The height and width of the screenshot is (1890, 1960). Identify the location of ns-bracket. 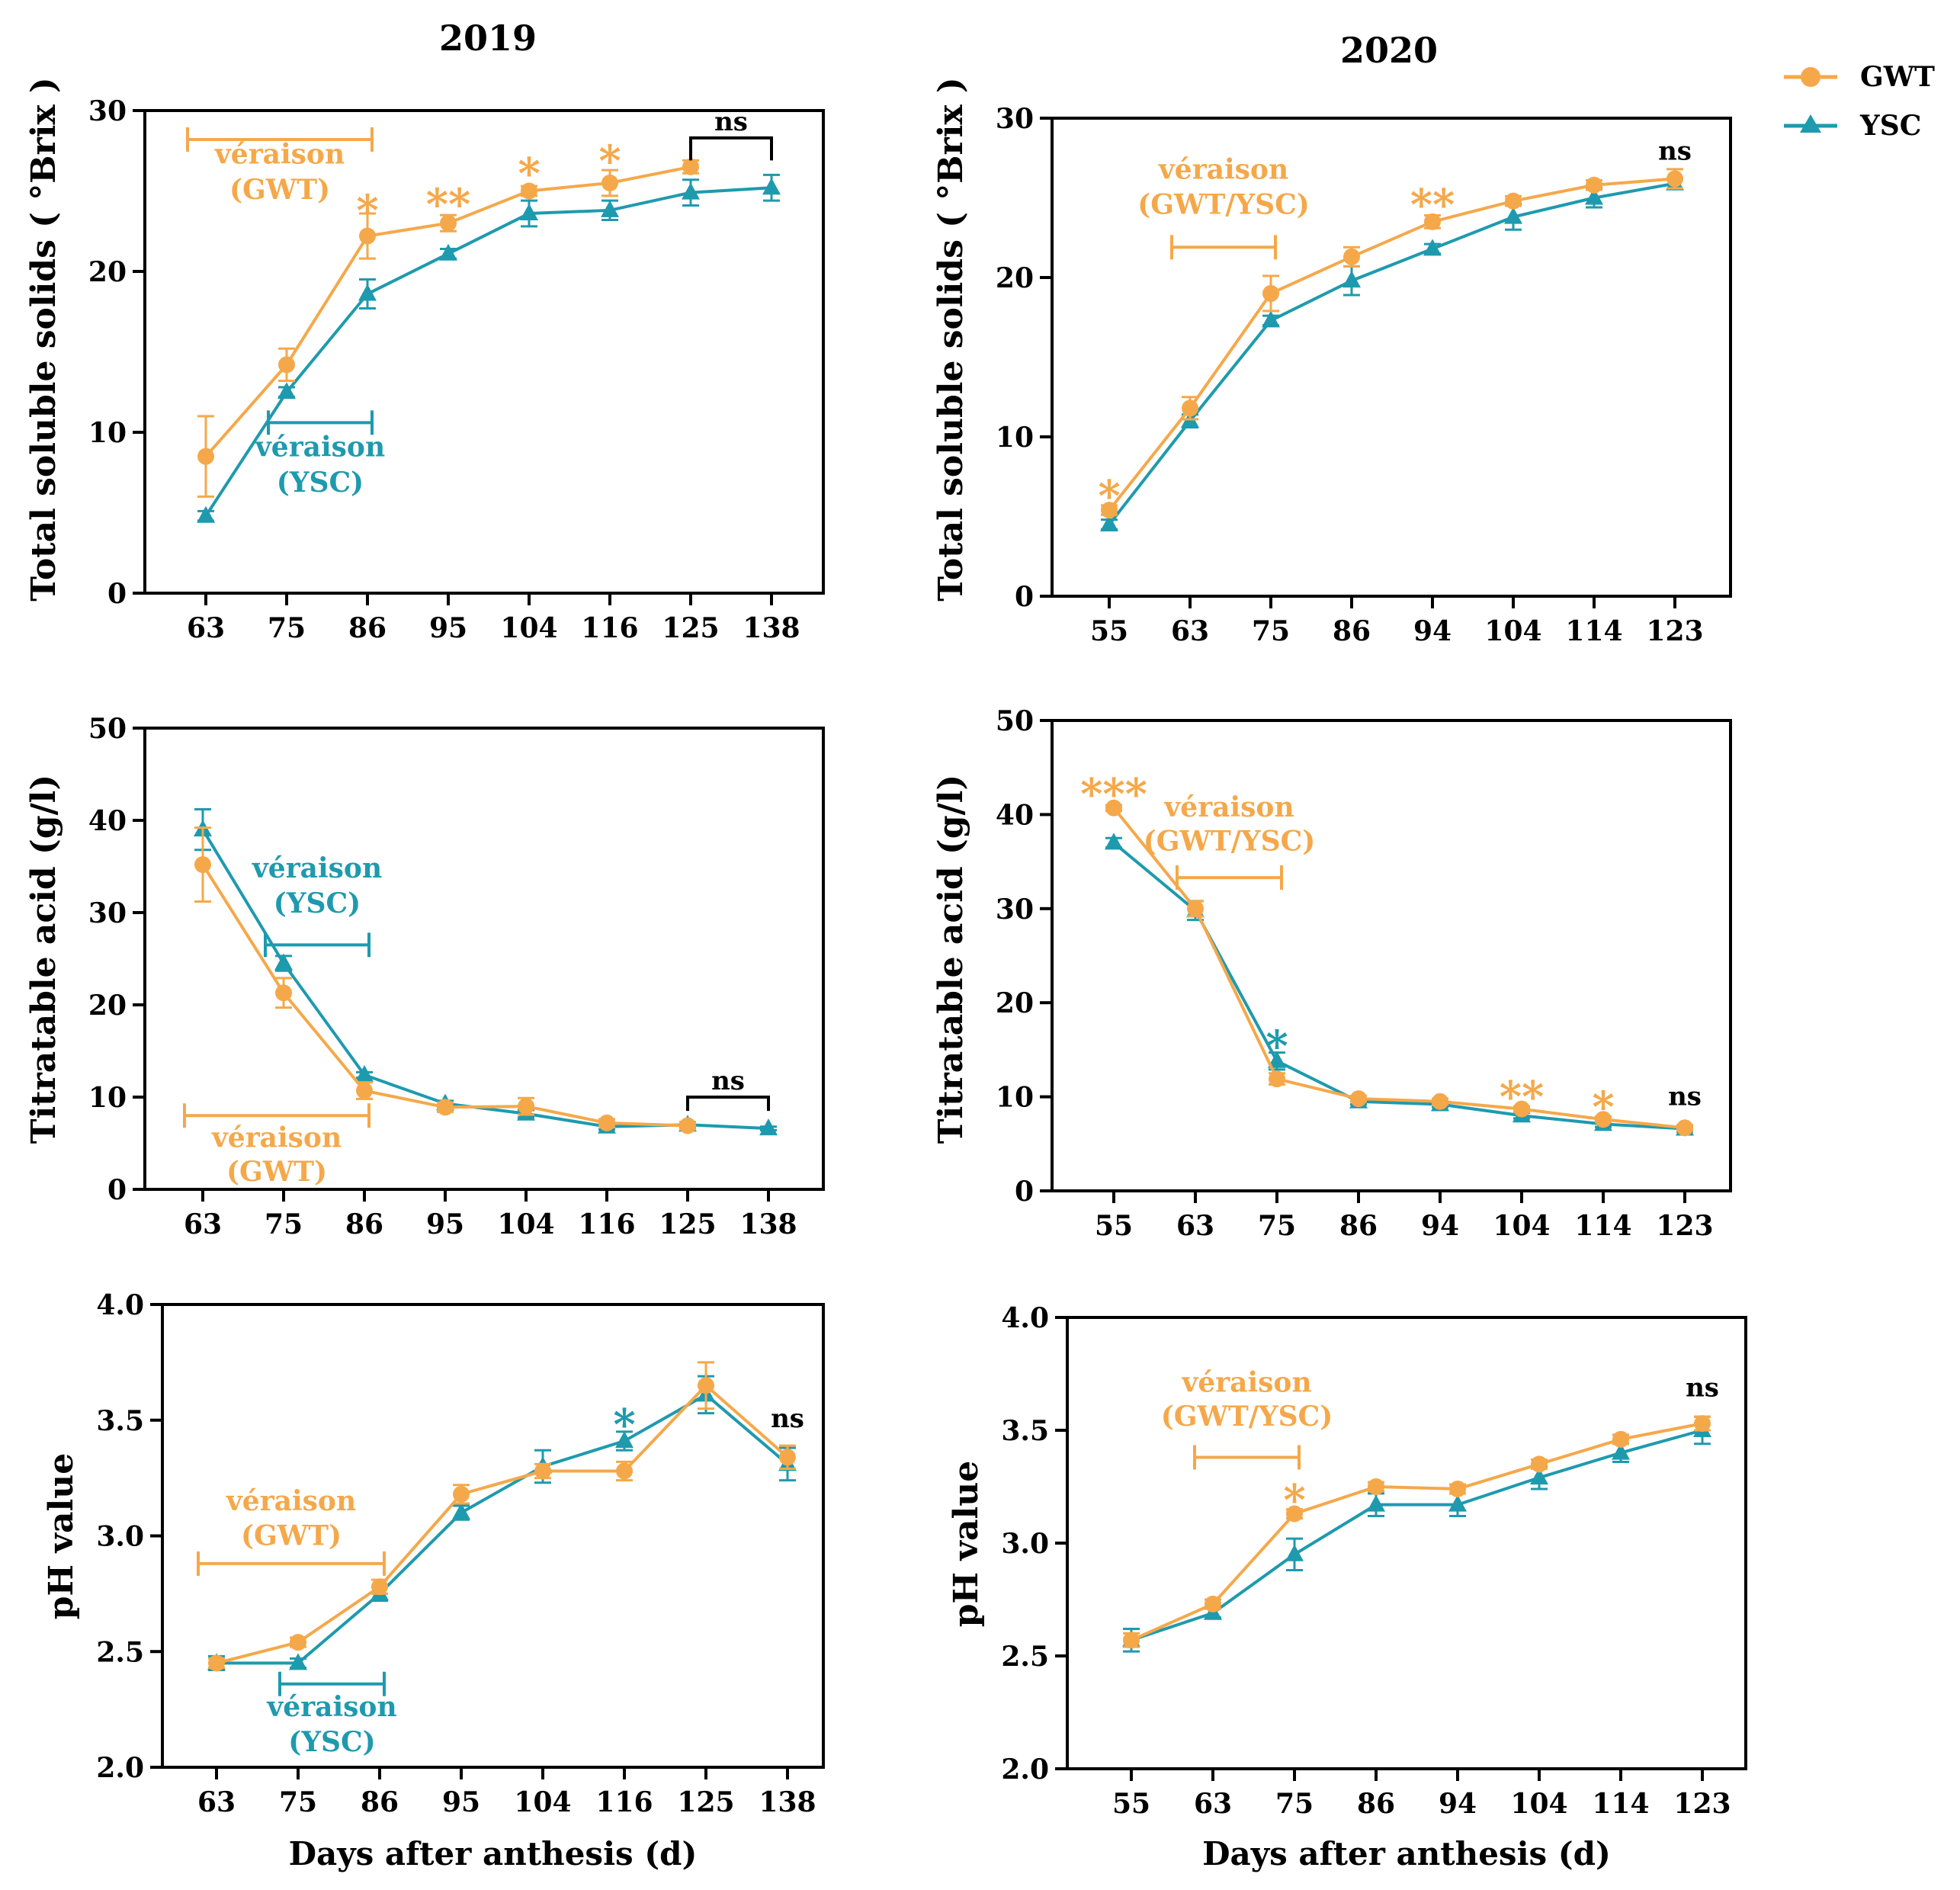
(728, 1104).